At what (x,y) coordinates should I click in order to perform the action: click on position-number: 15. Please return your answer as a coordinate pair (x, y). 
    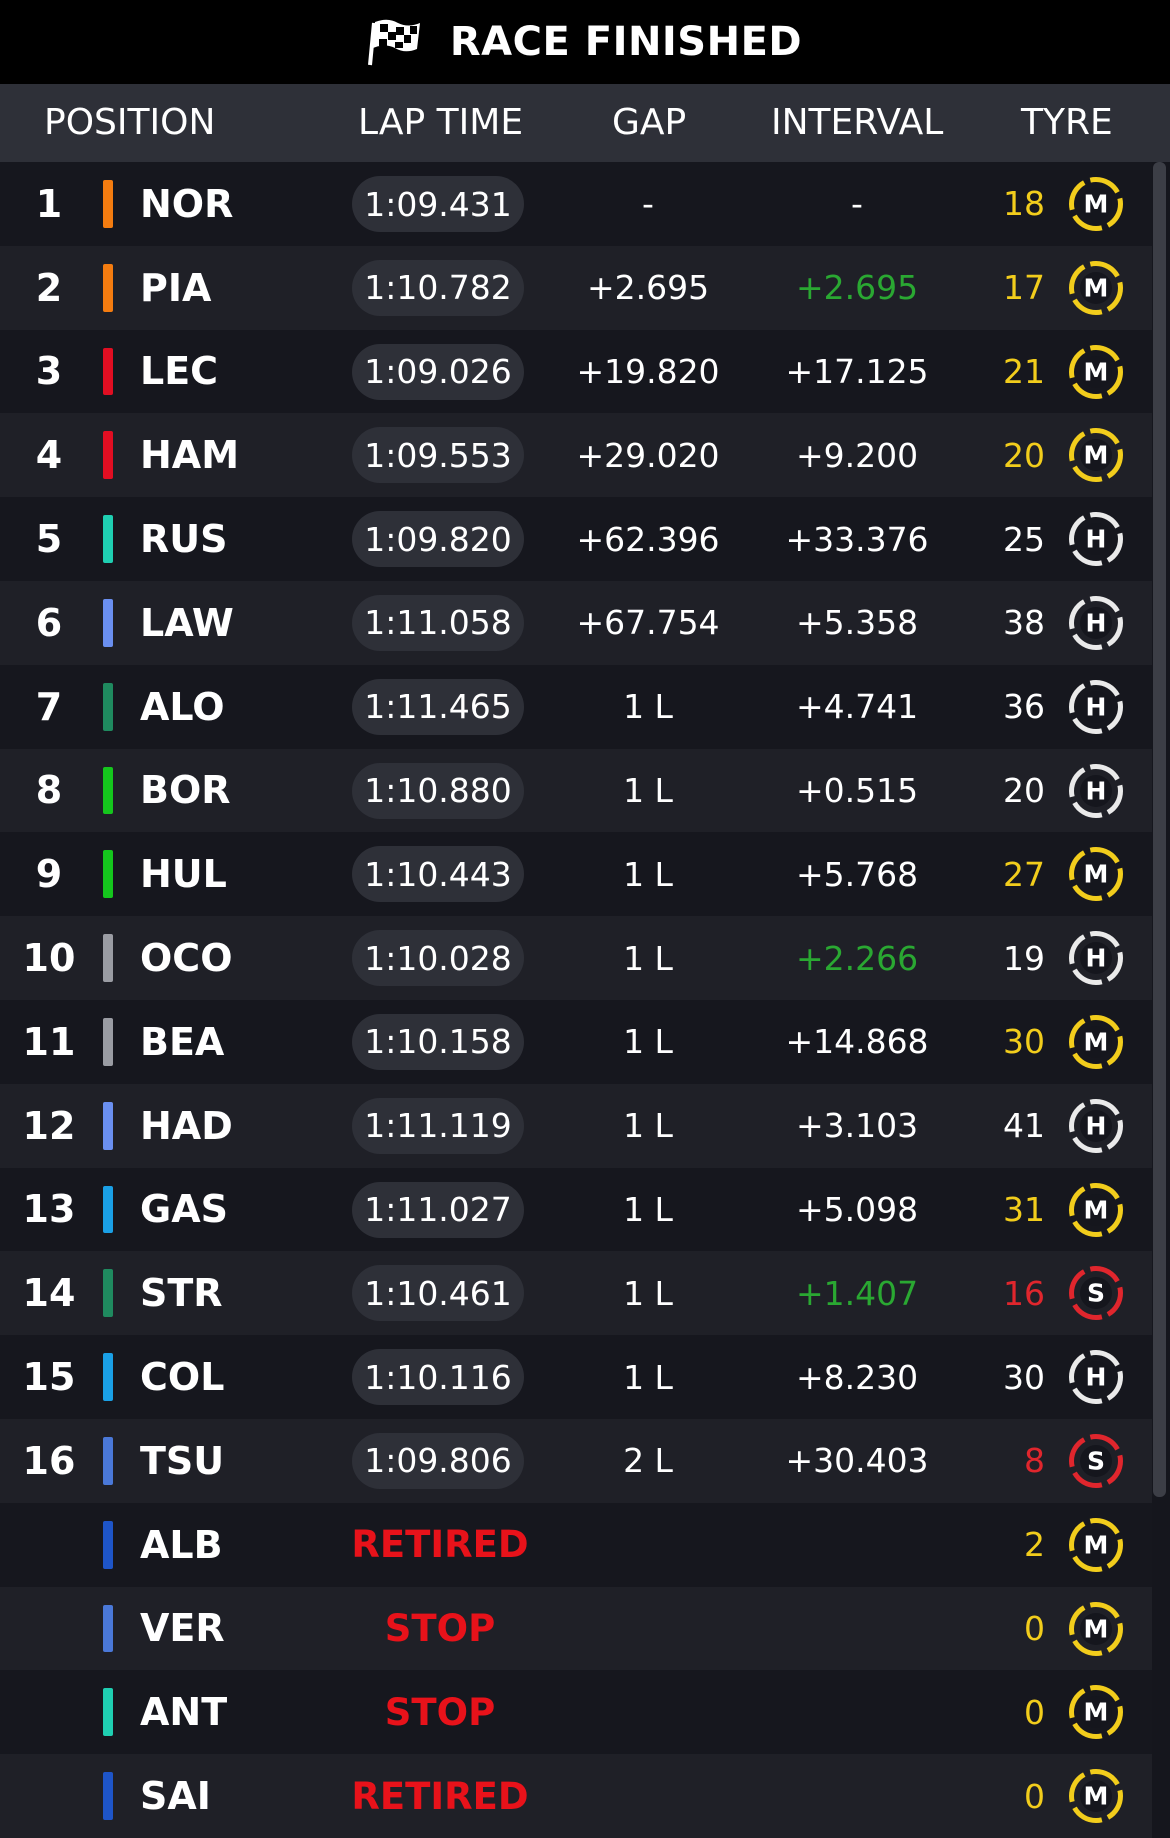
    Looking at the image, I should click on (49, 1377).